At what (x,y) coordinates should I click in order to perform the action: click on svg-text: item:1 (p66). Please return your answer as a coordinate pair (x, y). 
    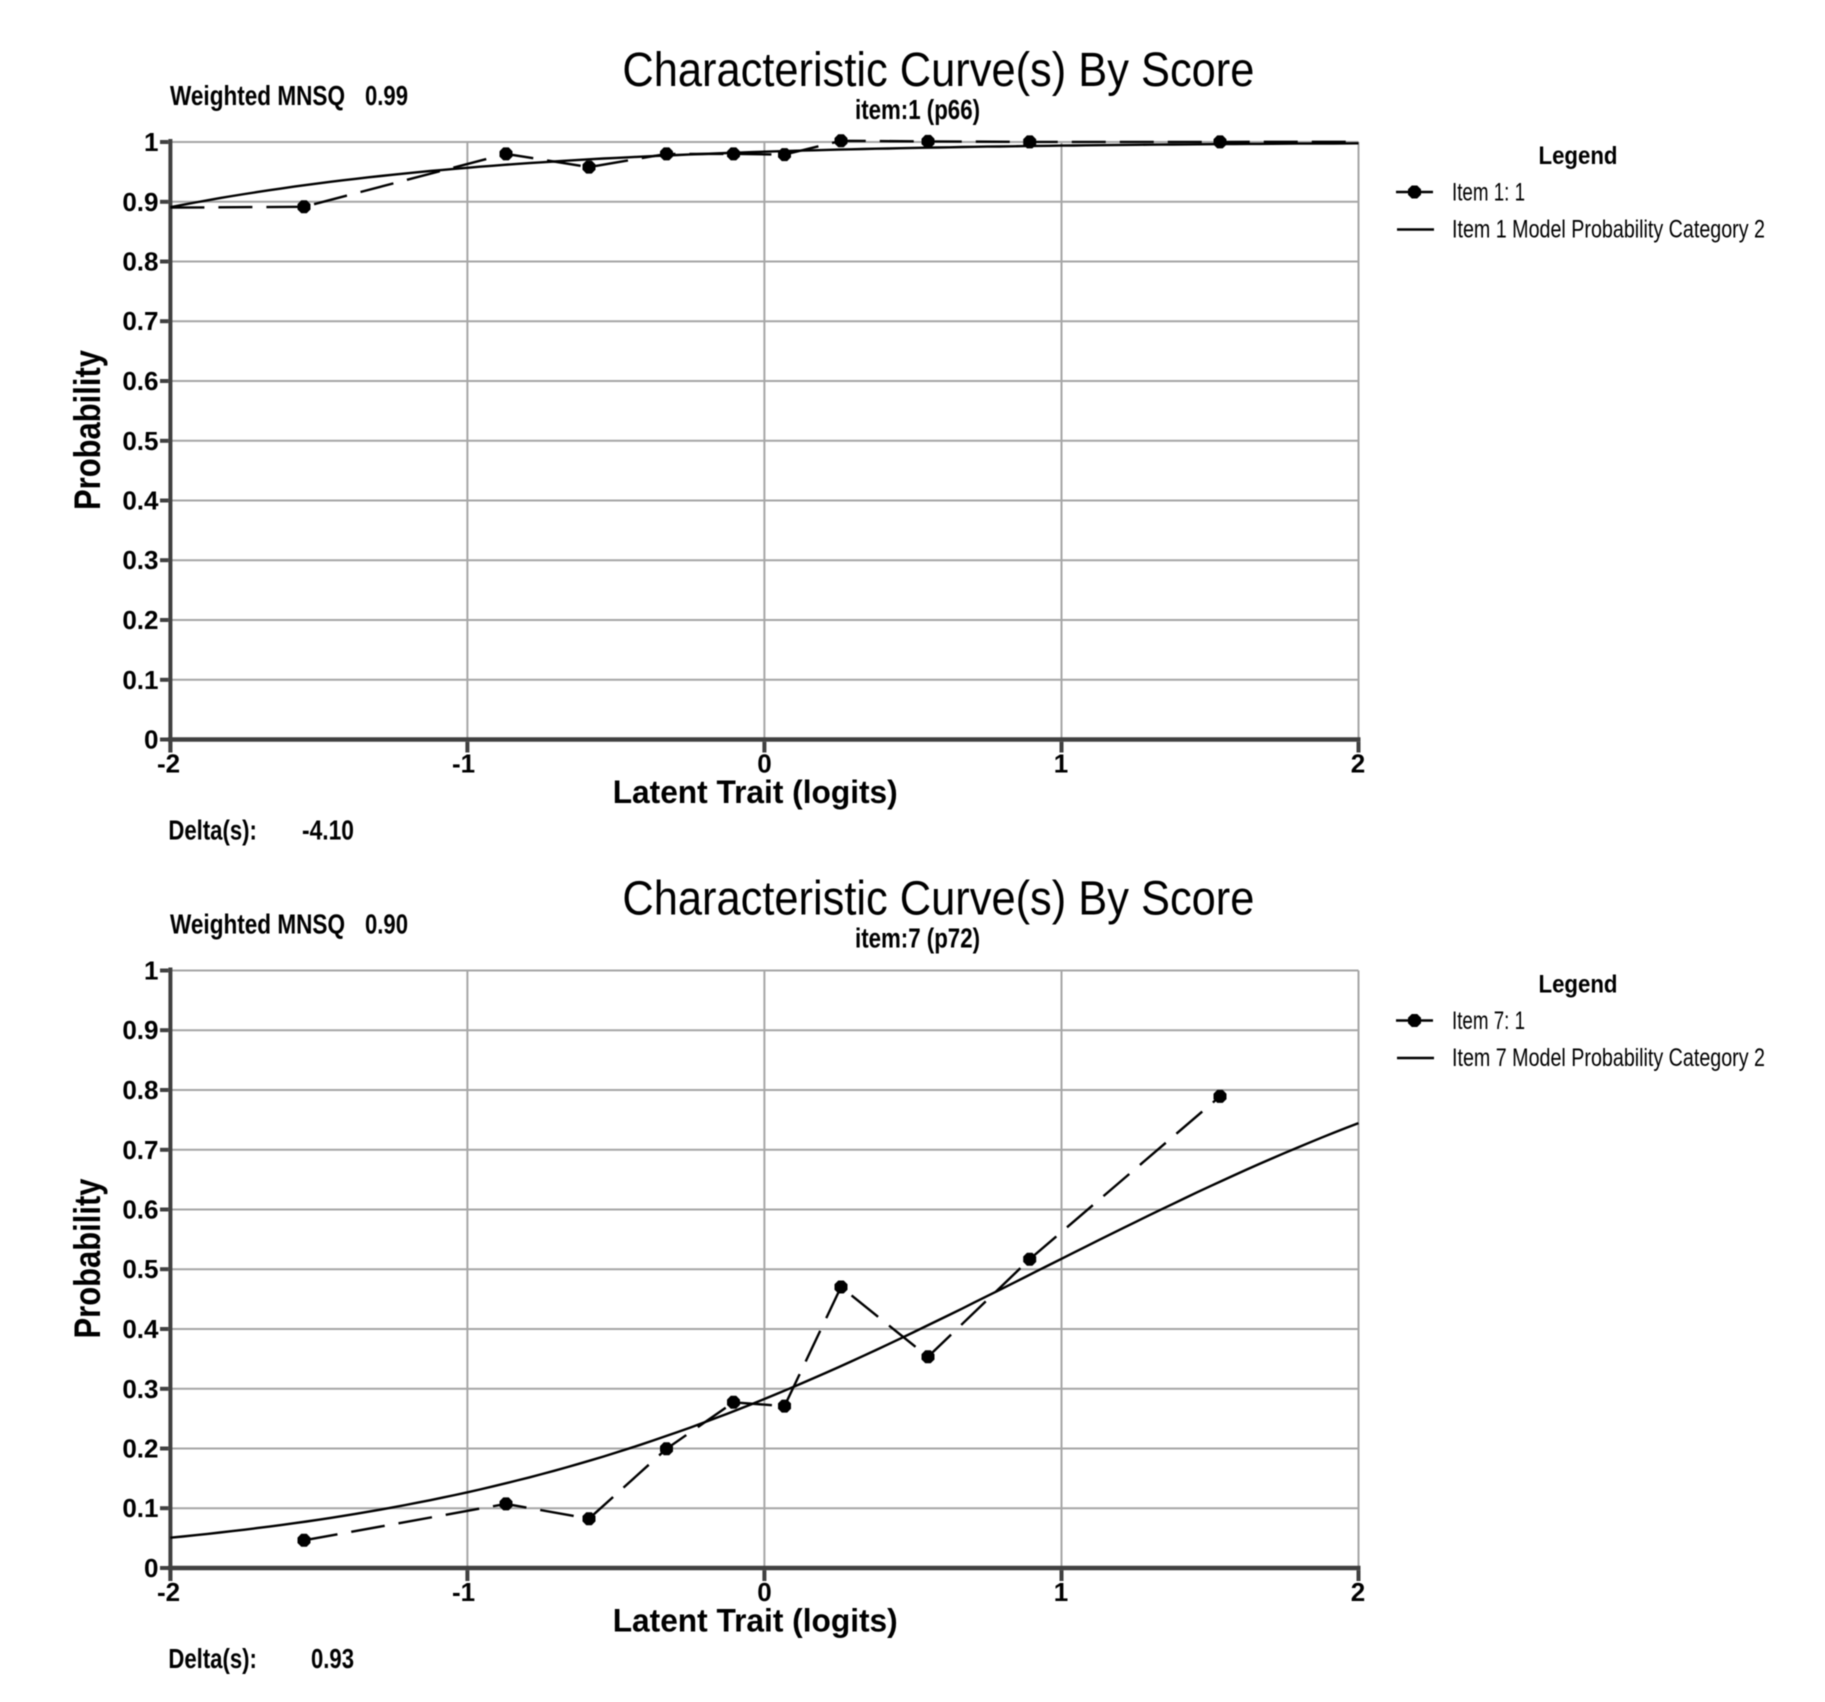
    Looking at the image, I should click on (917, 109).